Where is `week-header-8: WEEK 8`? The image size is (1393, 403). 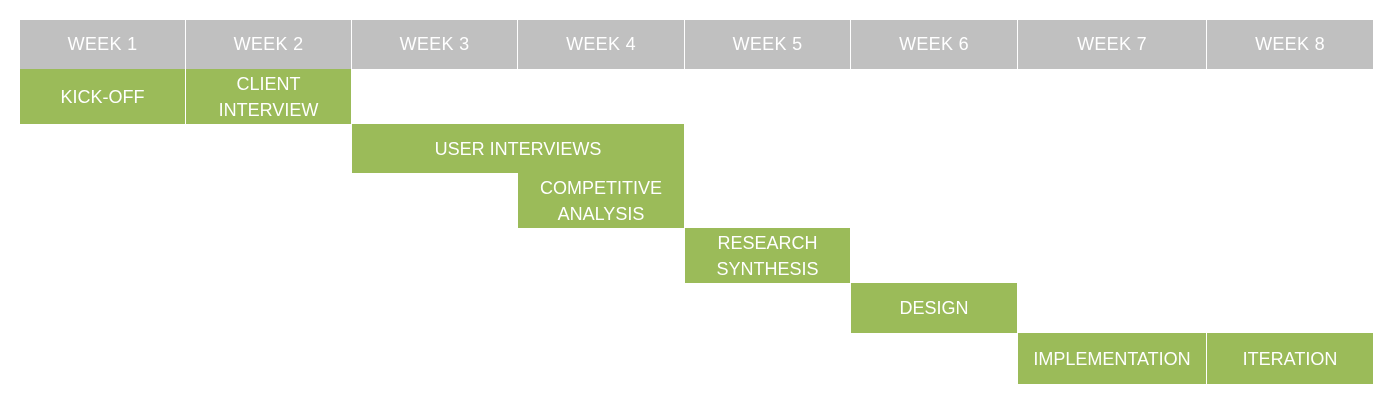
week-header-8: WEEK 8 is located at coordinates (1290, 44).